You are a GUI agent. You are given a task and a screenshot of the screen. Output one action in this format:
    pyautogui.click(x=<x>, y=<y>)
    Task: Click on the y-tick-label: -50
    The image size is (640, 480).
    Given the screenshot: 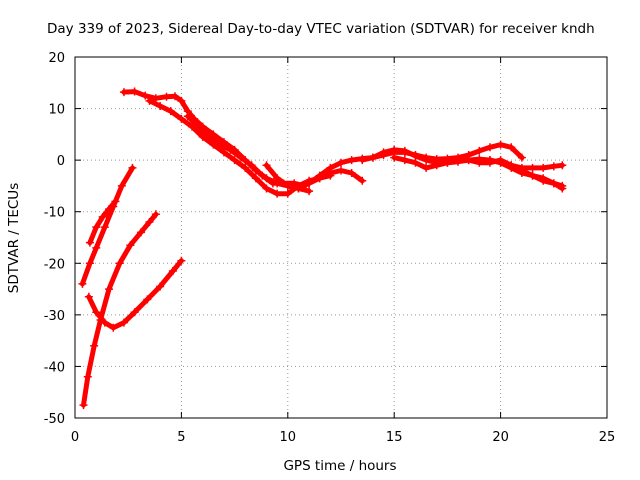 What is the action you would take?
    pyautogui.click(x=54, y=419)
    